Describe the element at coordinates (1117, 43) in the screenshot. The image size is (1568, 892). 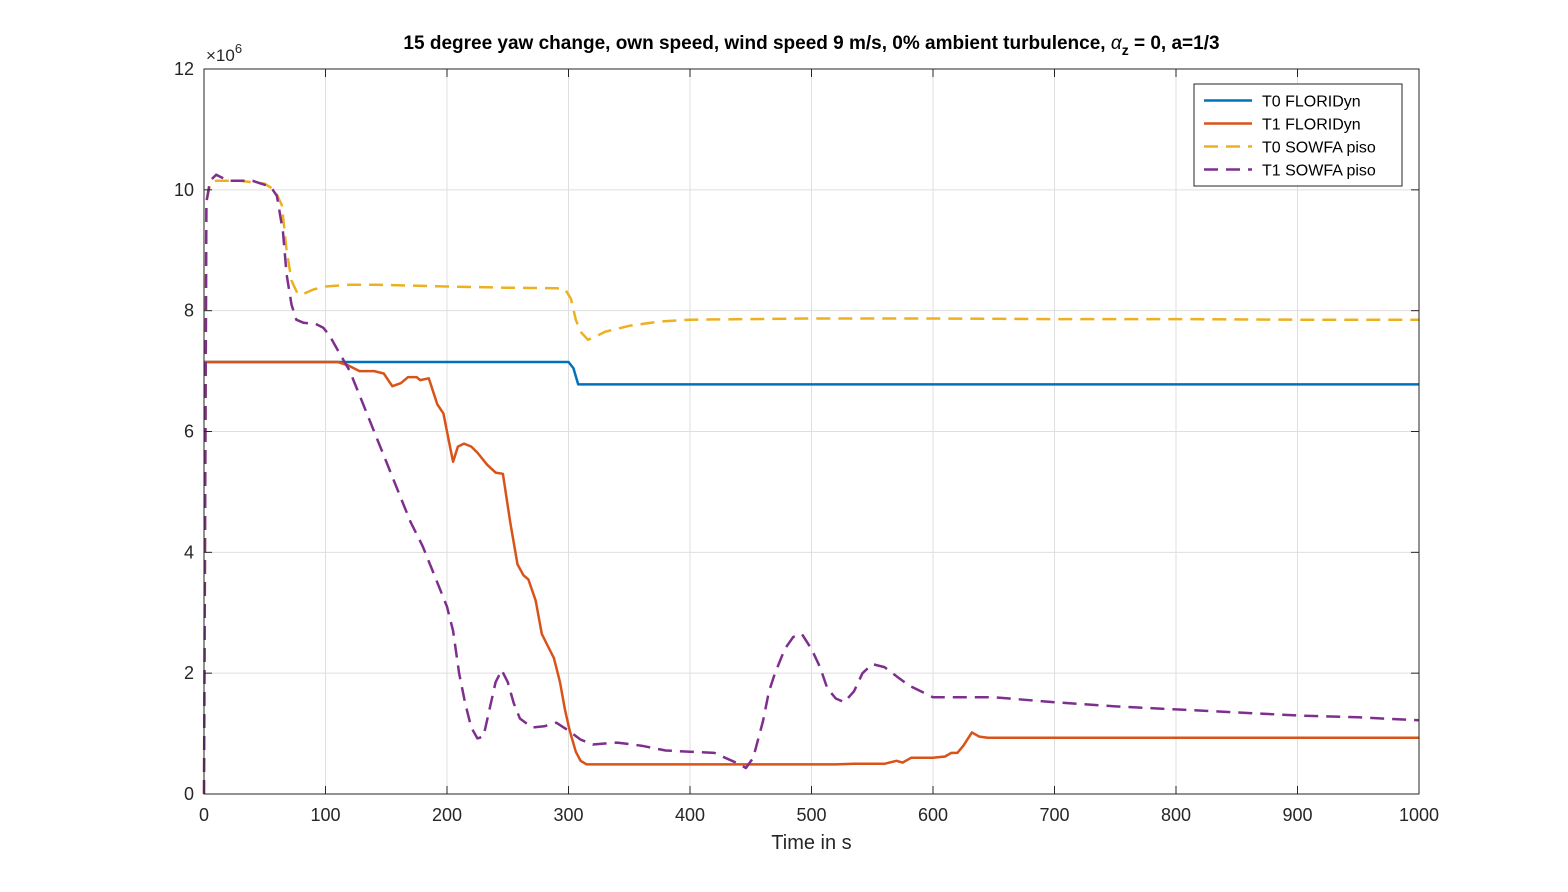
I see `title-symbol: α` at that location.